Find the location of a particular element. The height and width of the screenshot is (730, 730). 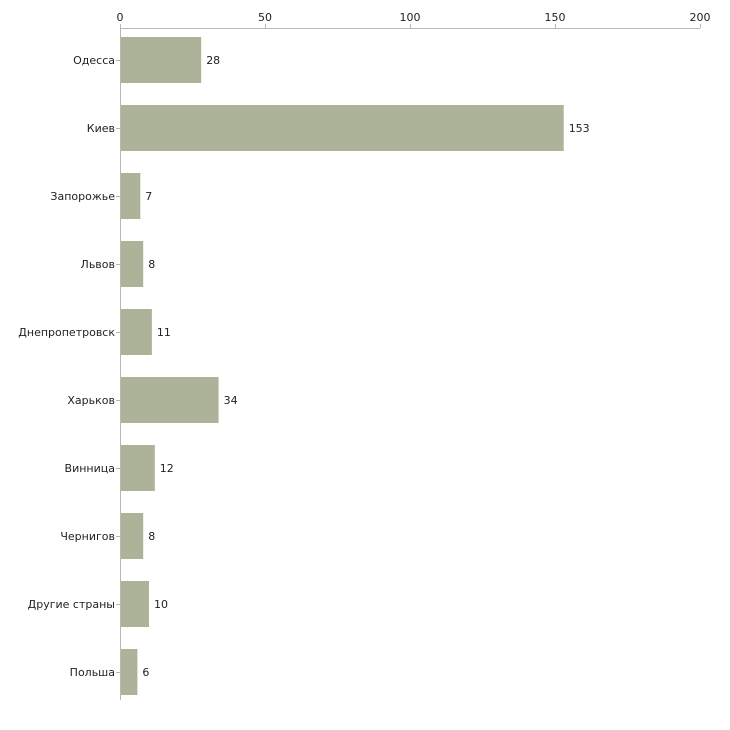

data-label: 10 is located at coordinates (161, 604).